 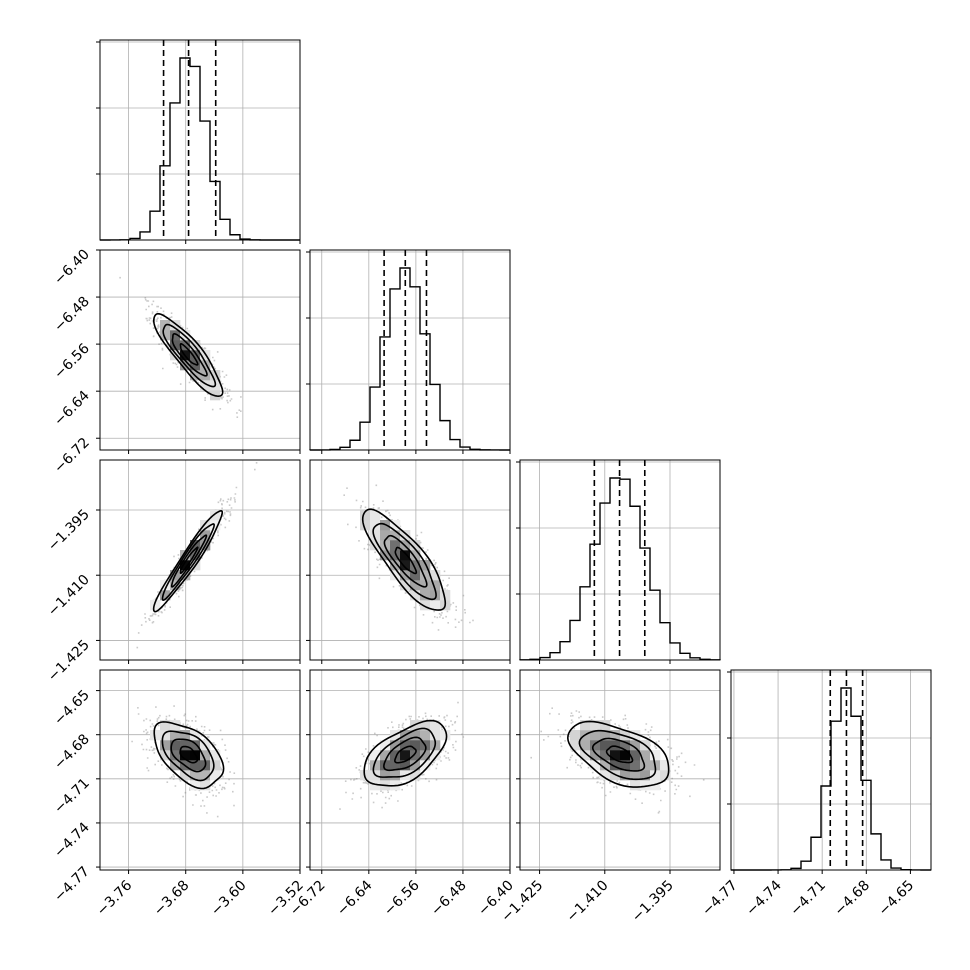 What do you see at coordinates (72, 708) in the screenshot?
I see `y-tick-label: −4.65` at bounding box center [72, 708].